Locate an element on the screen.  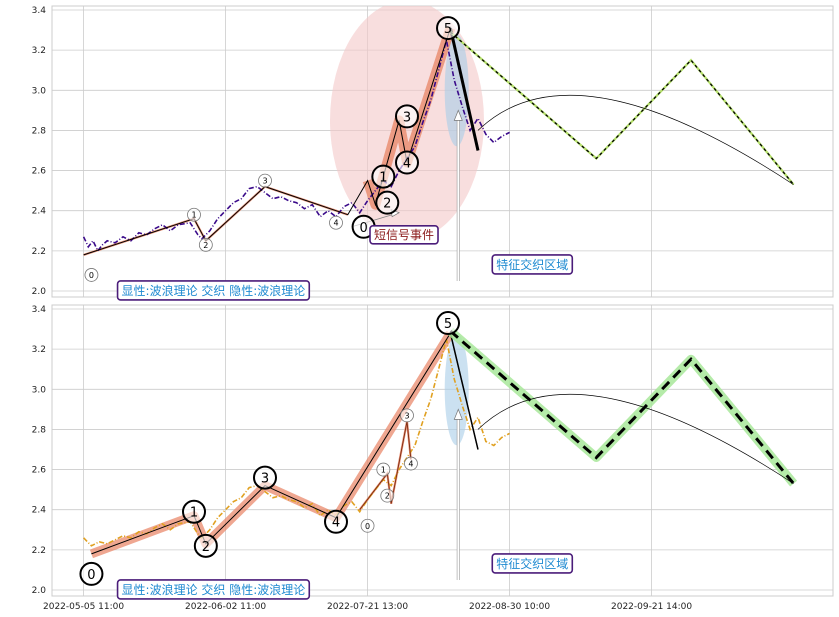
bottom-y-tick-label: 2.8 is located at coordinates (39, 430).